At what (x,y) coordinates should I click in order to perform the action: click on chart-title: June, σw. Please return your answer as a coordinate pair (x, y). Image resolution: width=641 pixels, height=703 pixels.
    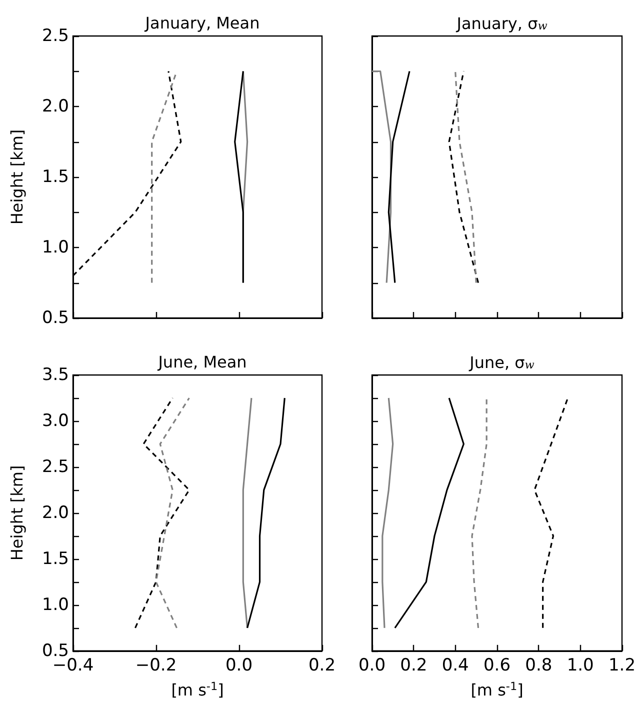
    Looking at the image, I should click on (501, 362).